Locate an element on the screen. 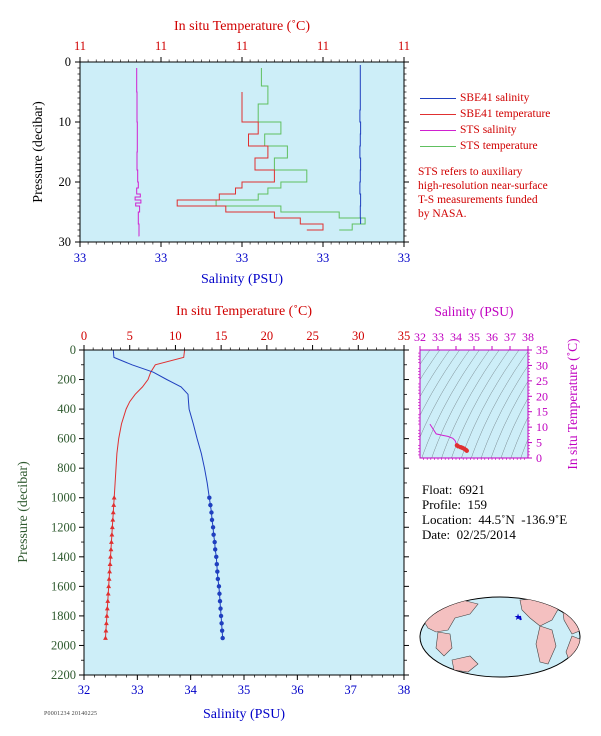  salinity-tick-label: 37 is located at coordinates (350, 690).